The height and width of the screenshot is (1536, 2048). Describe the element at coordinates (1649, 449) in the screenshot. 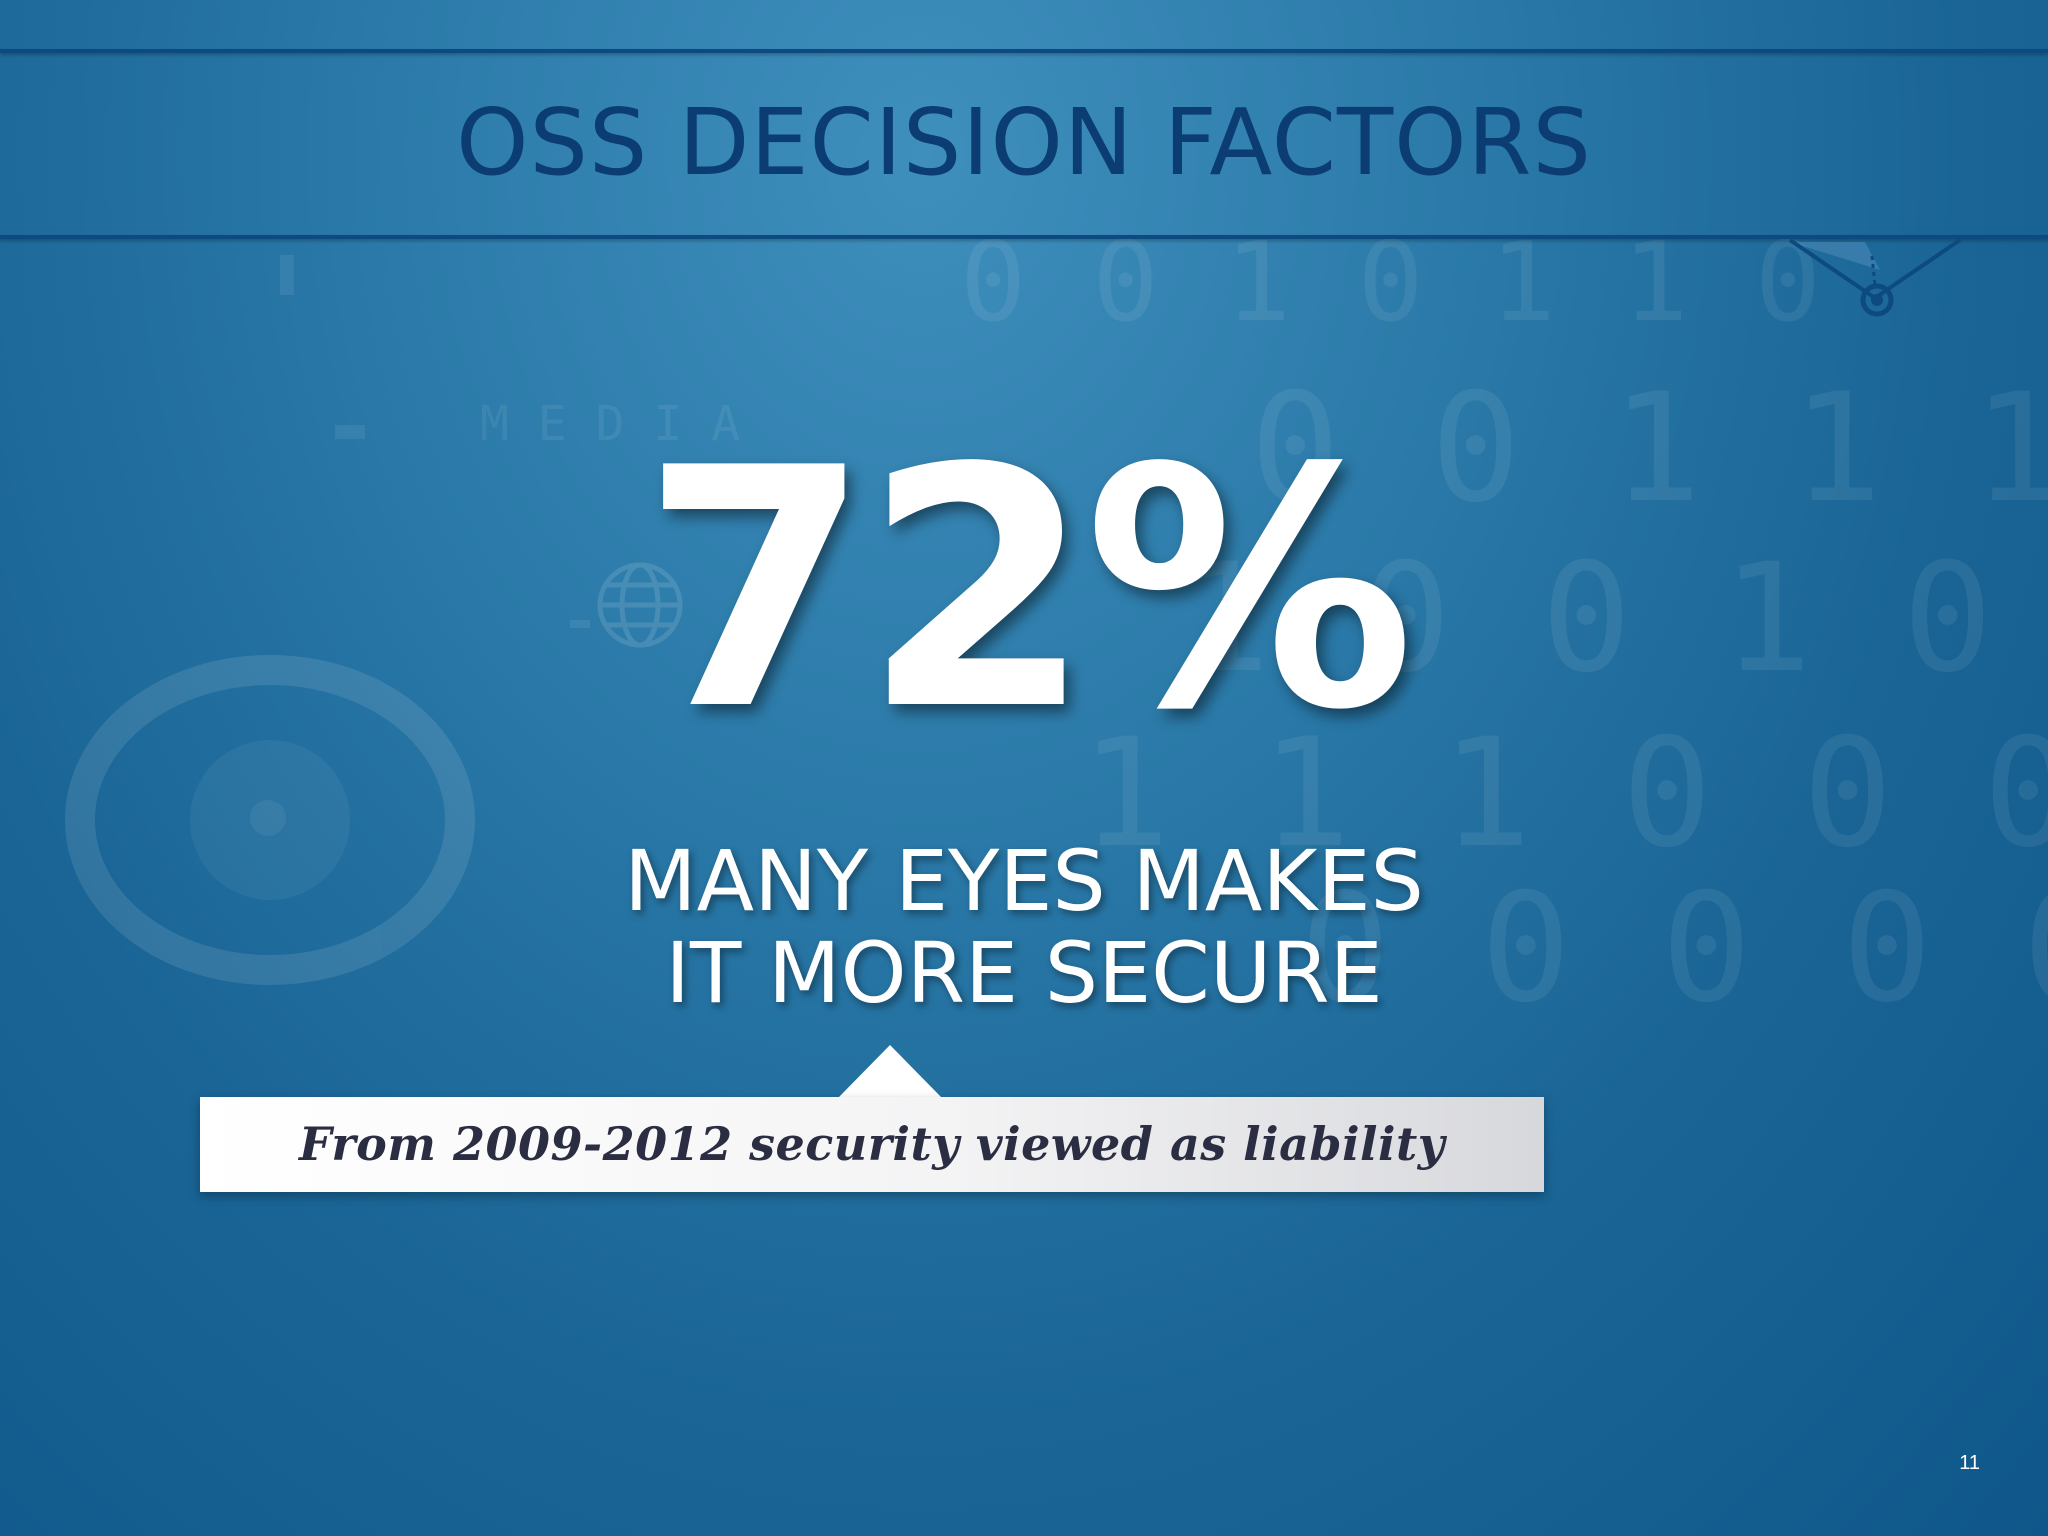

I see `svg-text: 0 0 1 1 1 1 0 0 0 0 1` at that location.